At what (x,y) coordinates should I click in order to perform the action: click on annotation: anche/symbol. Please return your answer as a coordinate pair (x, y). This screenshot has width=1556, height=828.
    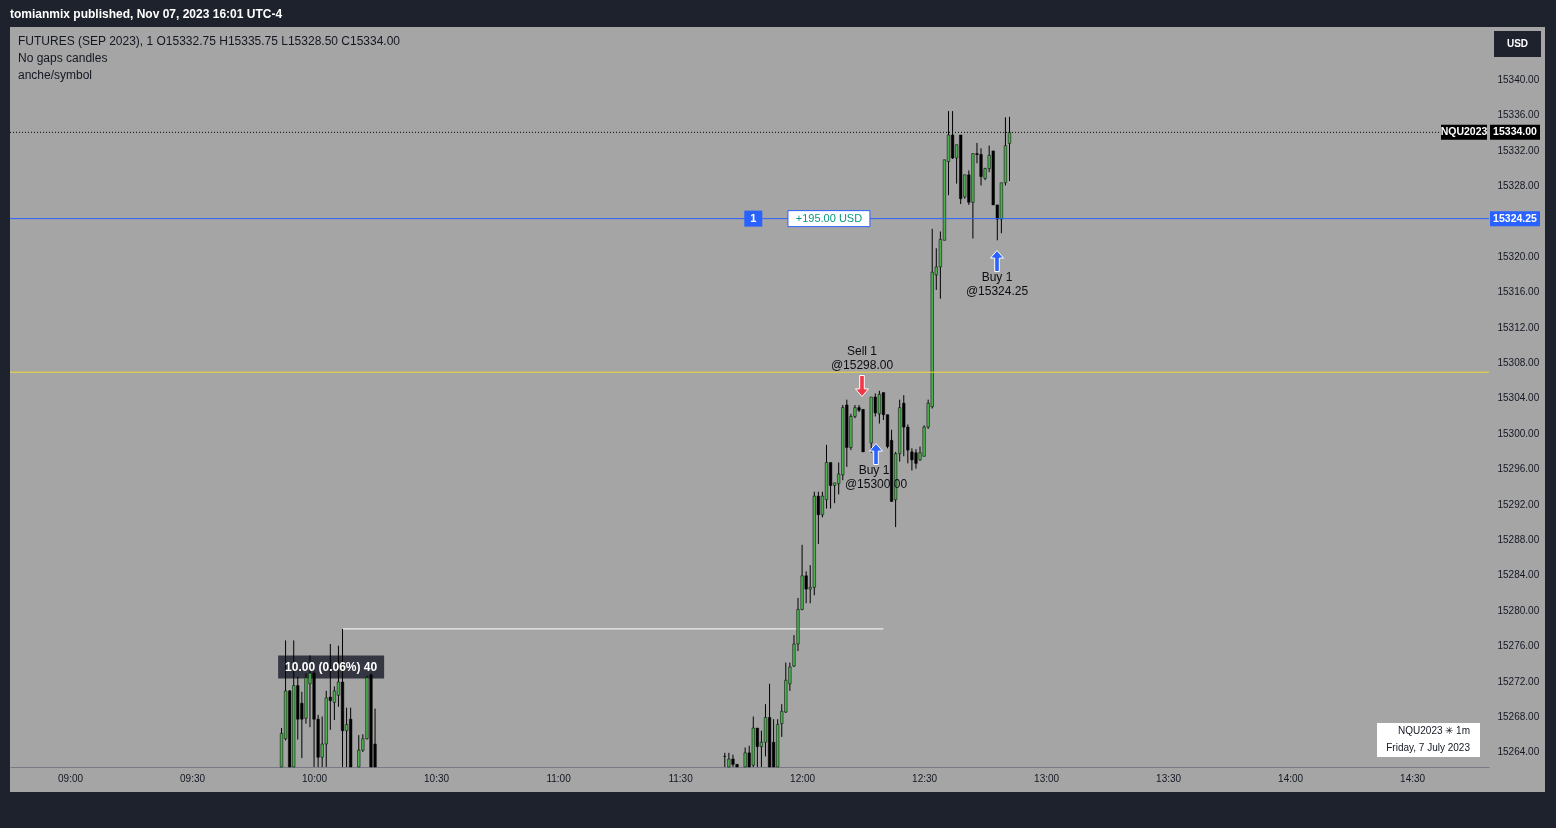
    Looking at the image, I should click on (55, 75).